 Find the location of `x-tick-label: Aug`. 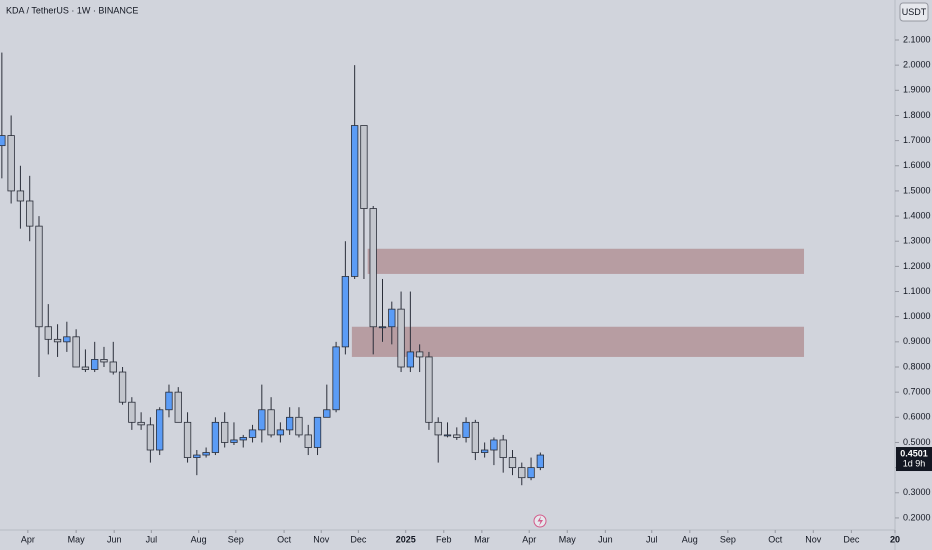

x-tick-label: Aug is located at coordinates (199, 539).